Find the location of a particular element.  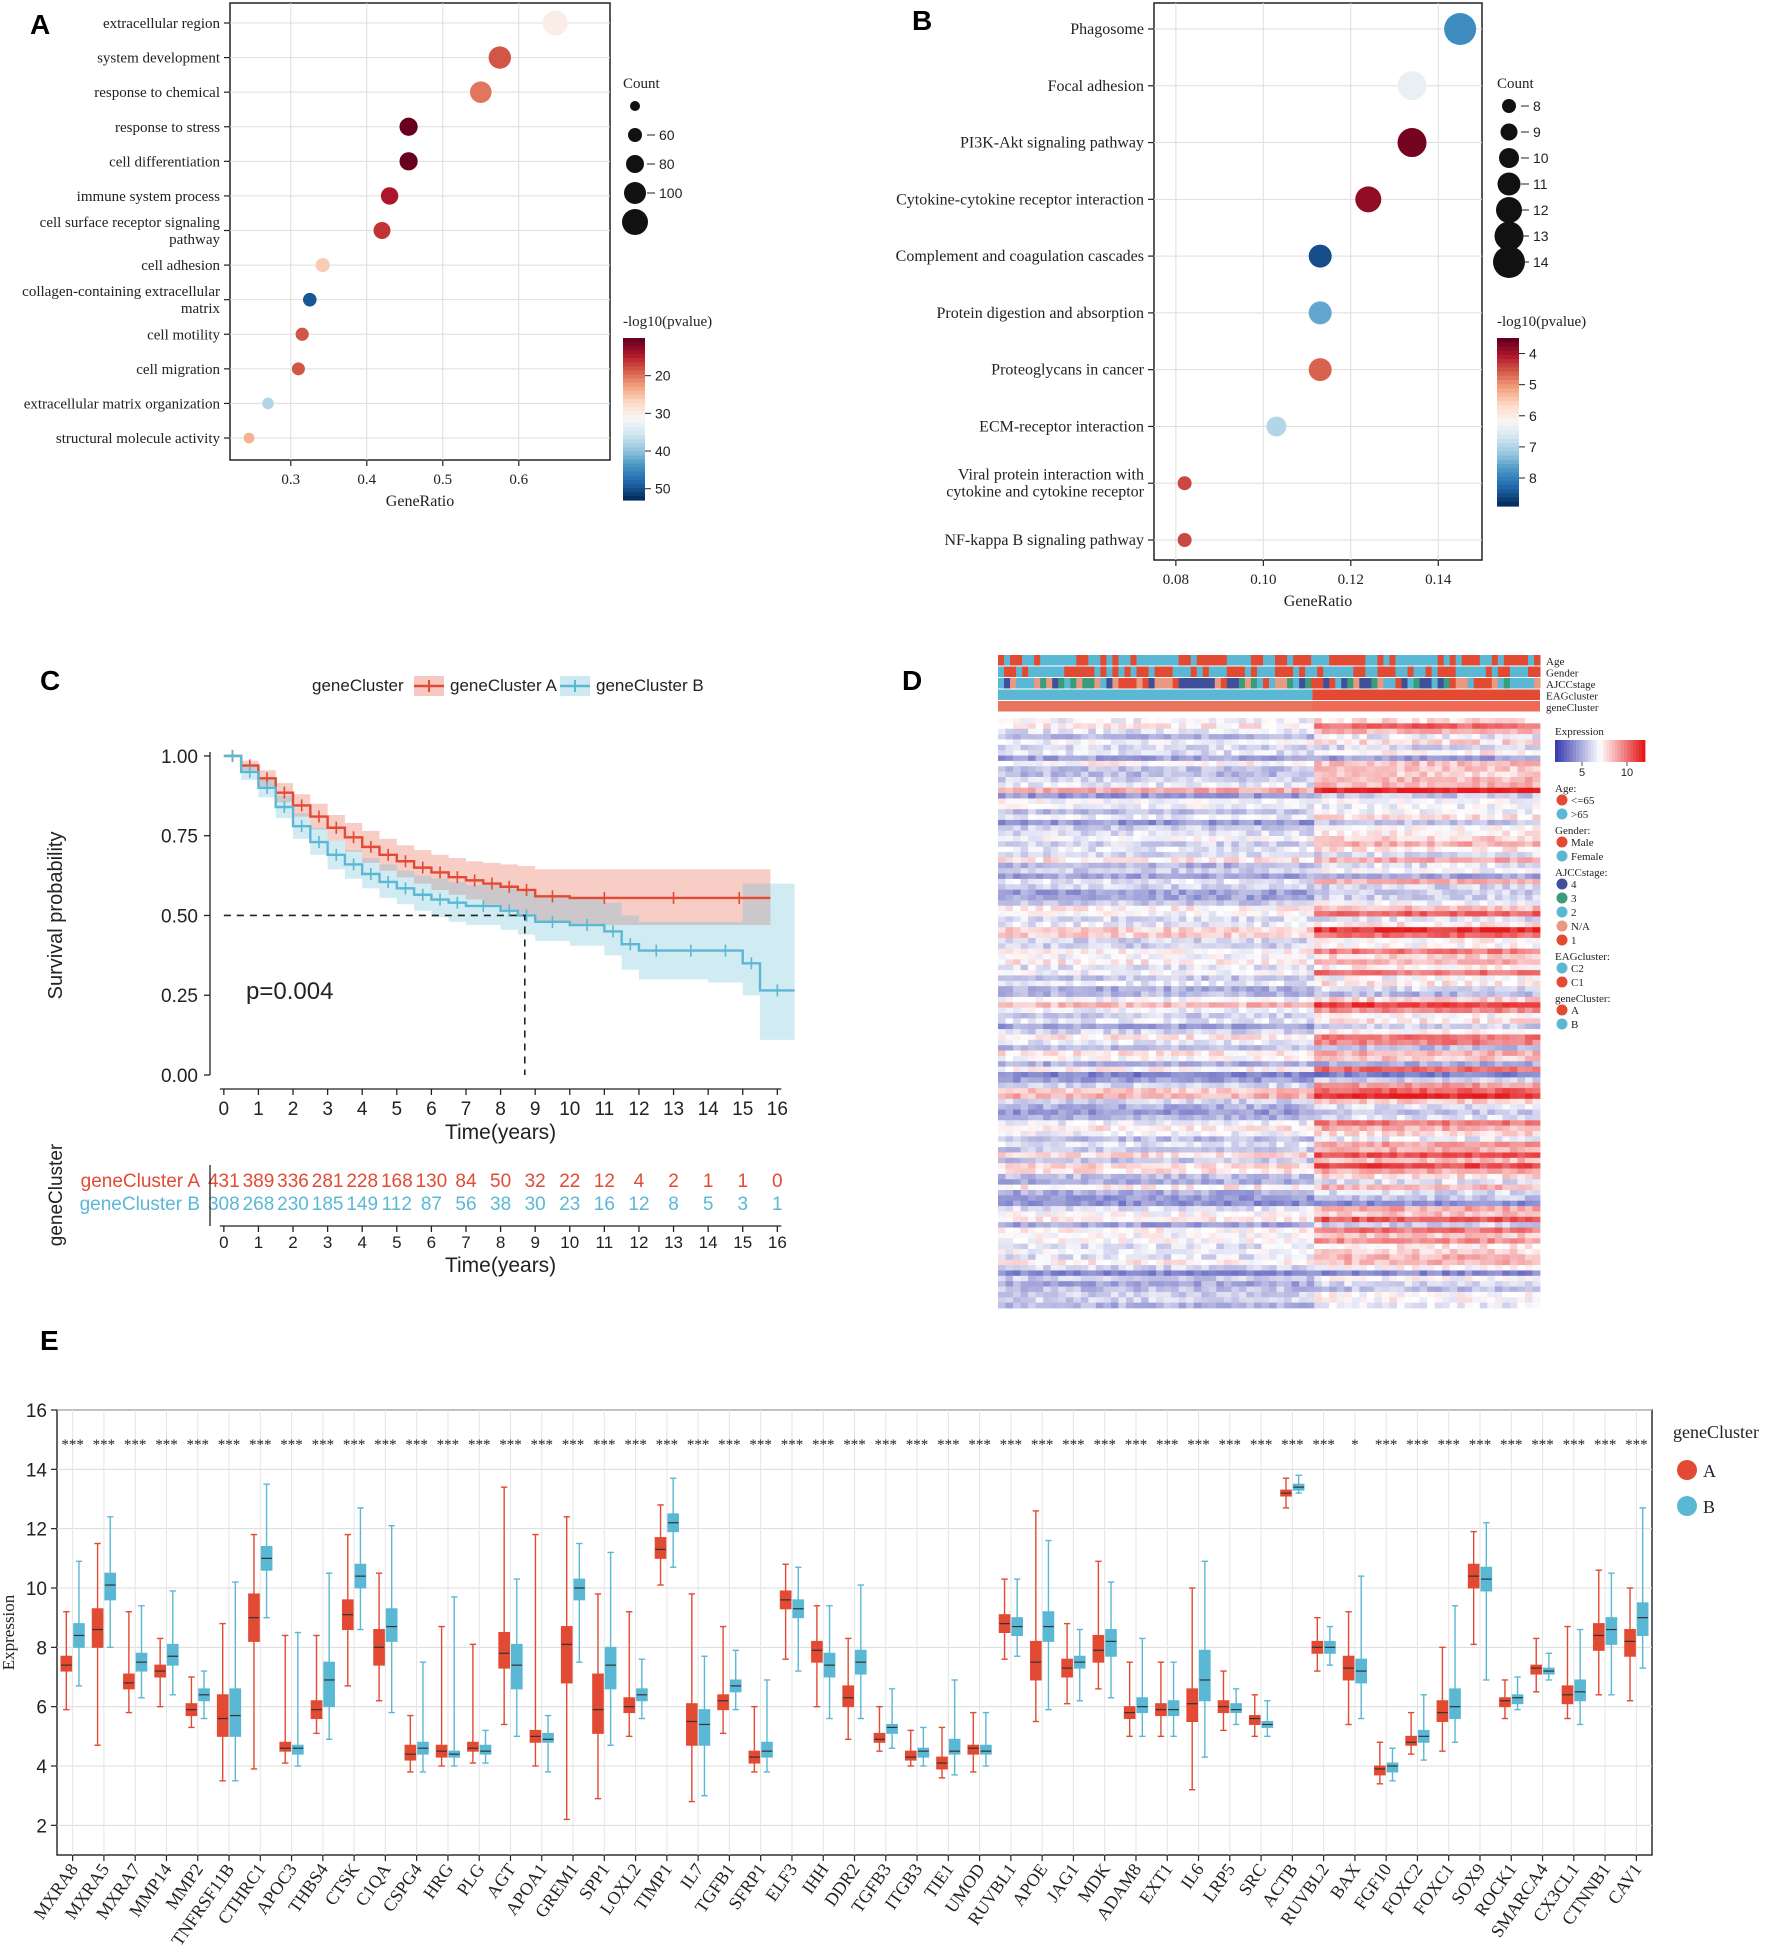

term-label: ECM-receptor interaction is located at coordinates (1061, 426).